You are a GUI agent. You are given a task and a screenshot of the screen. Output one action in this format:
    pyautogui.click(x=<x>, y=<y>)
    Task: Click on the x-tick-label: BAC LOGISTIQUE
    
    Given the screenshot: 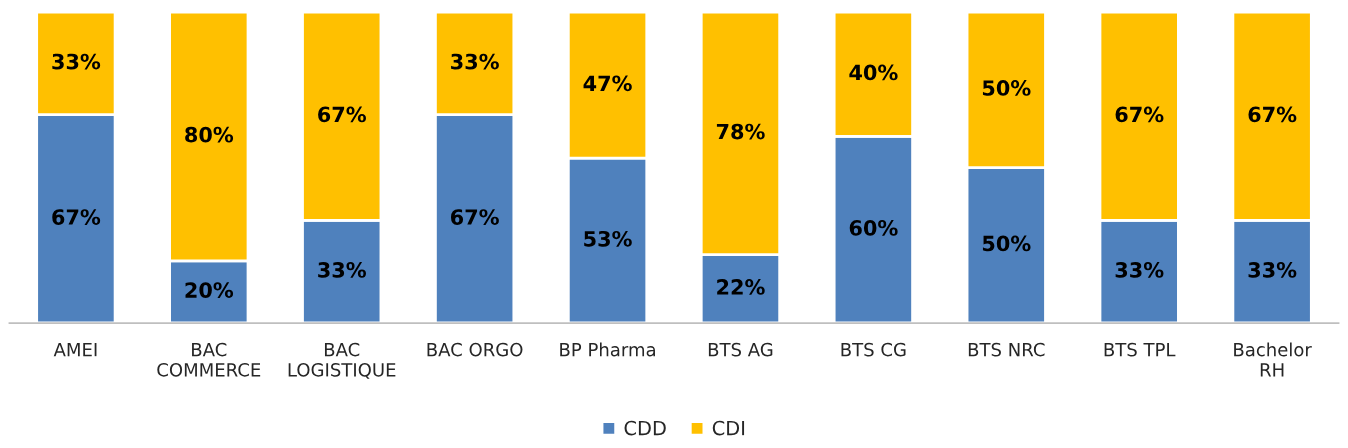 What is the action you would take?
    pyautogui.click(x=342, y=360)
    